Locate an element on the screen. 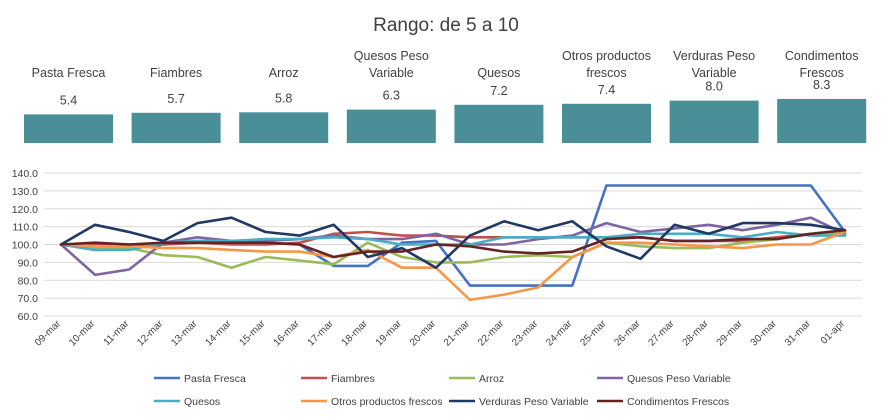 The image size is (892, 419). x-tick-label: 31-mar is located at coordinates (798, 333).